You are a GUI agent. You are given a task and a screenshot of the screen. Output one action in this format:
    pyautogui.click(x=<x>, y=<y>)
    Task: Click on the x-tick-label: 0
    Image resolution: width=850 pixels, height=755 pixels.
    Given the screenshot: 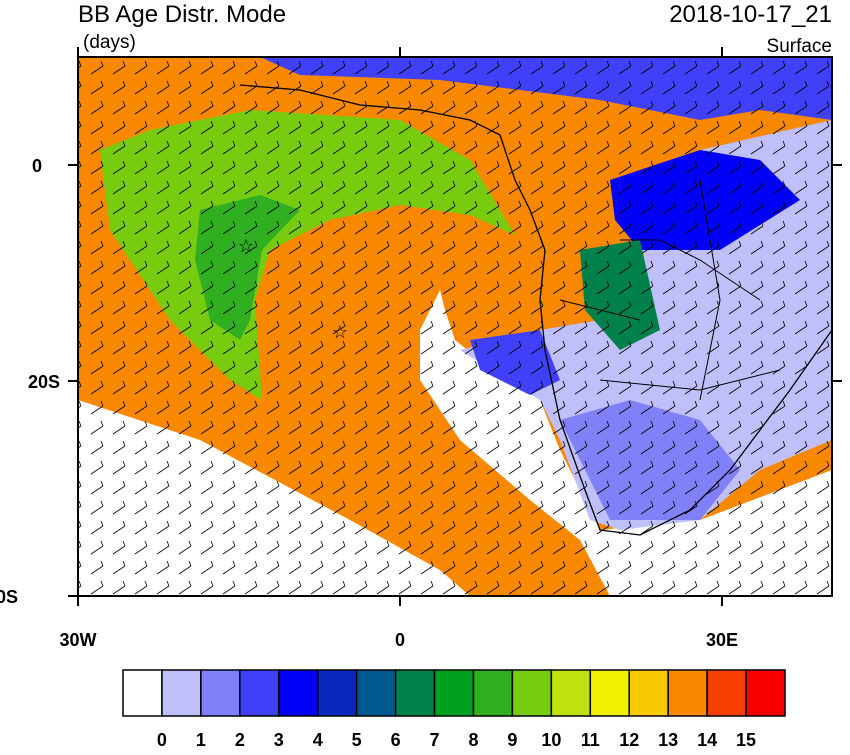 What is the action you would take?
    pyautogui.click(x=400, y=640)
    